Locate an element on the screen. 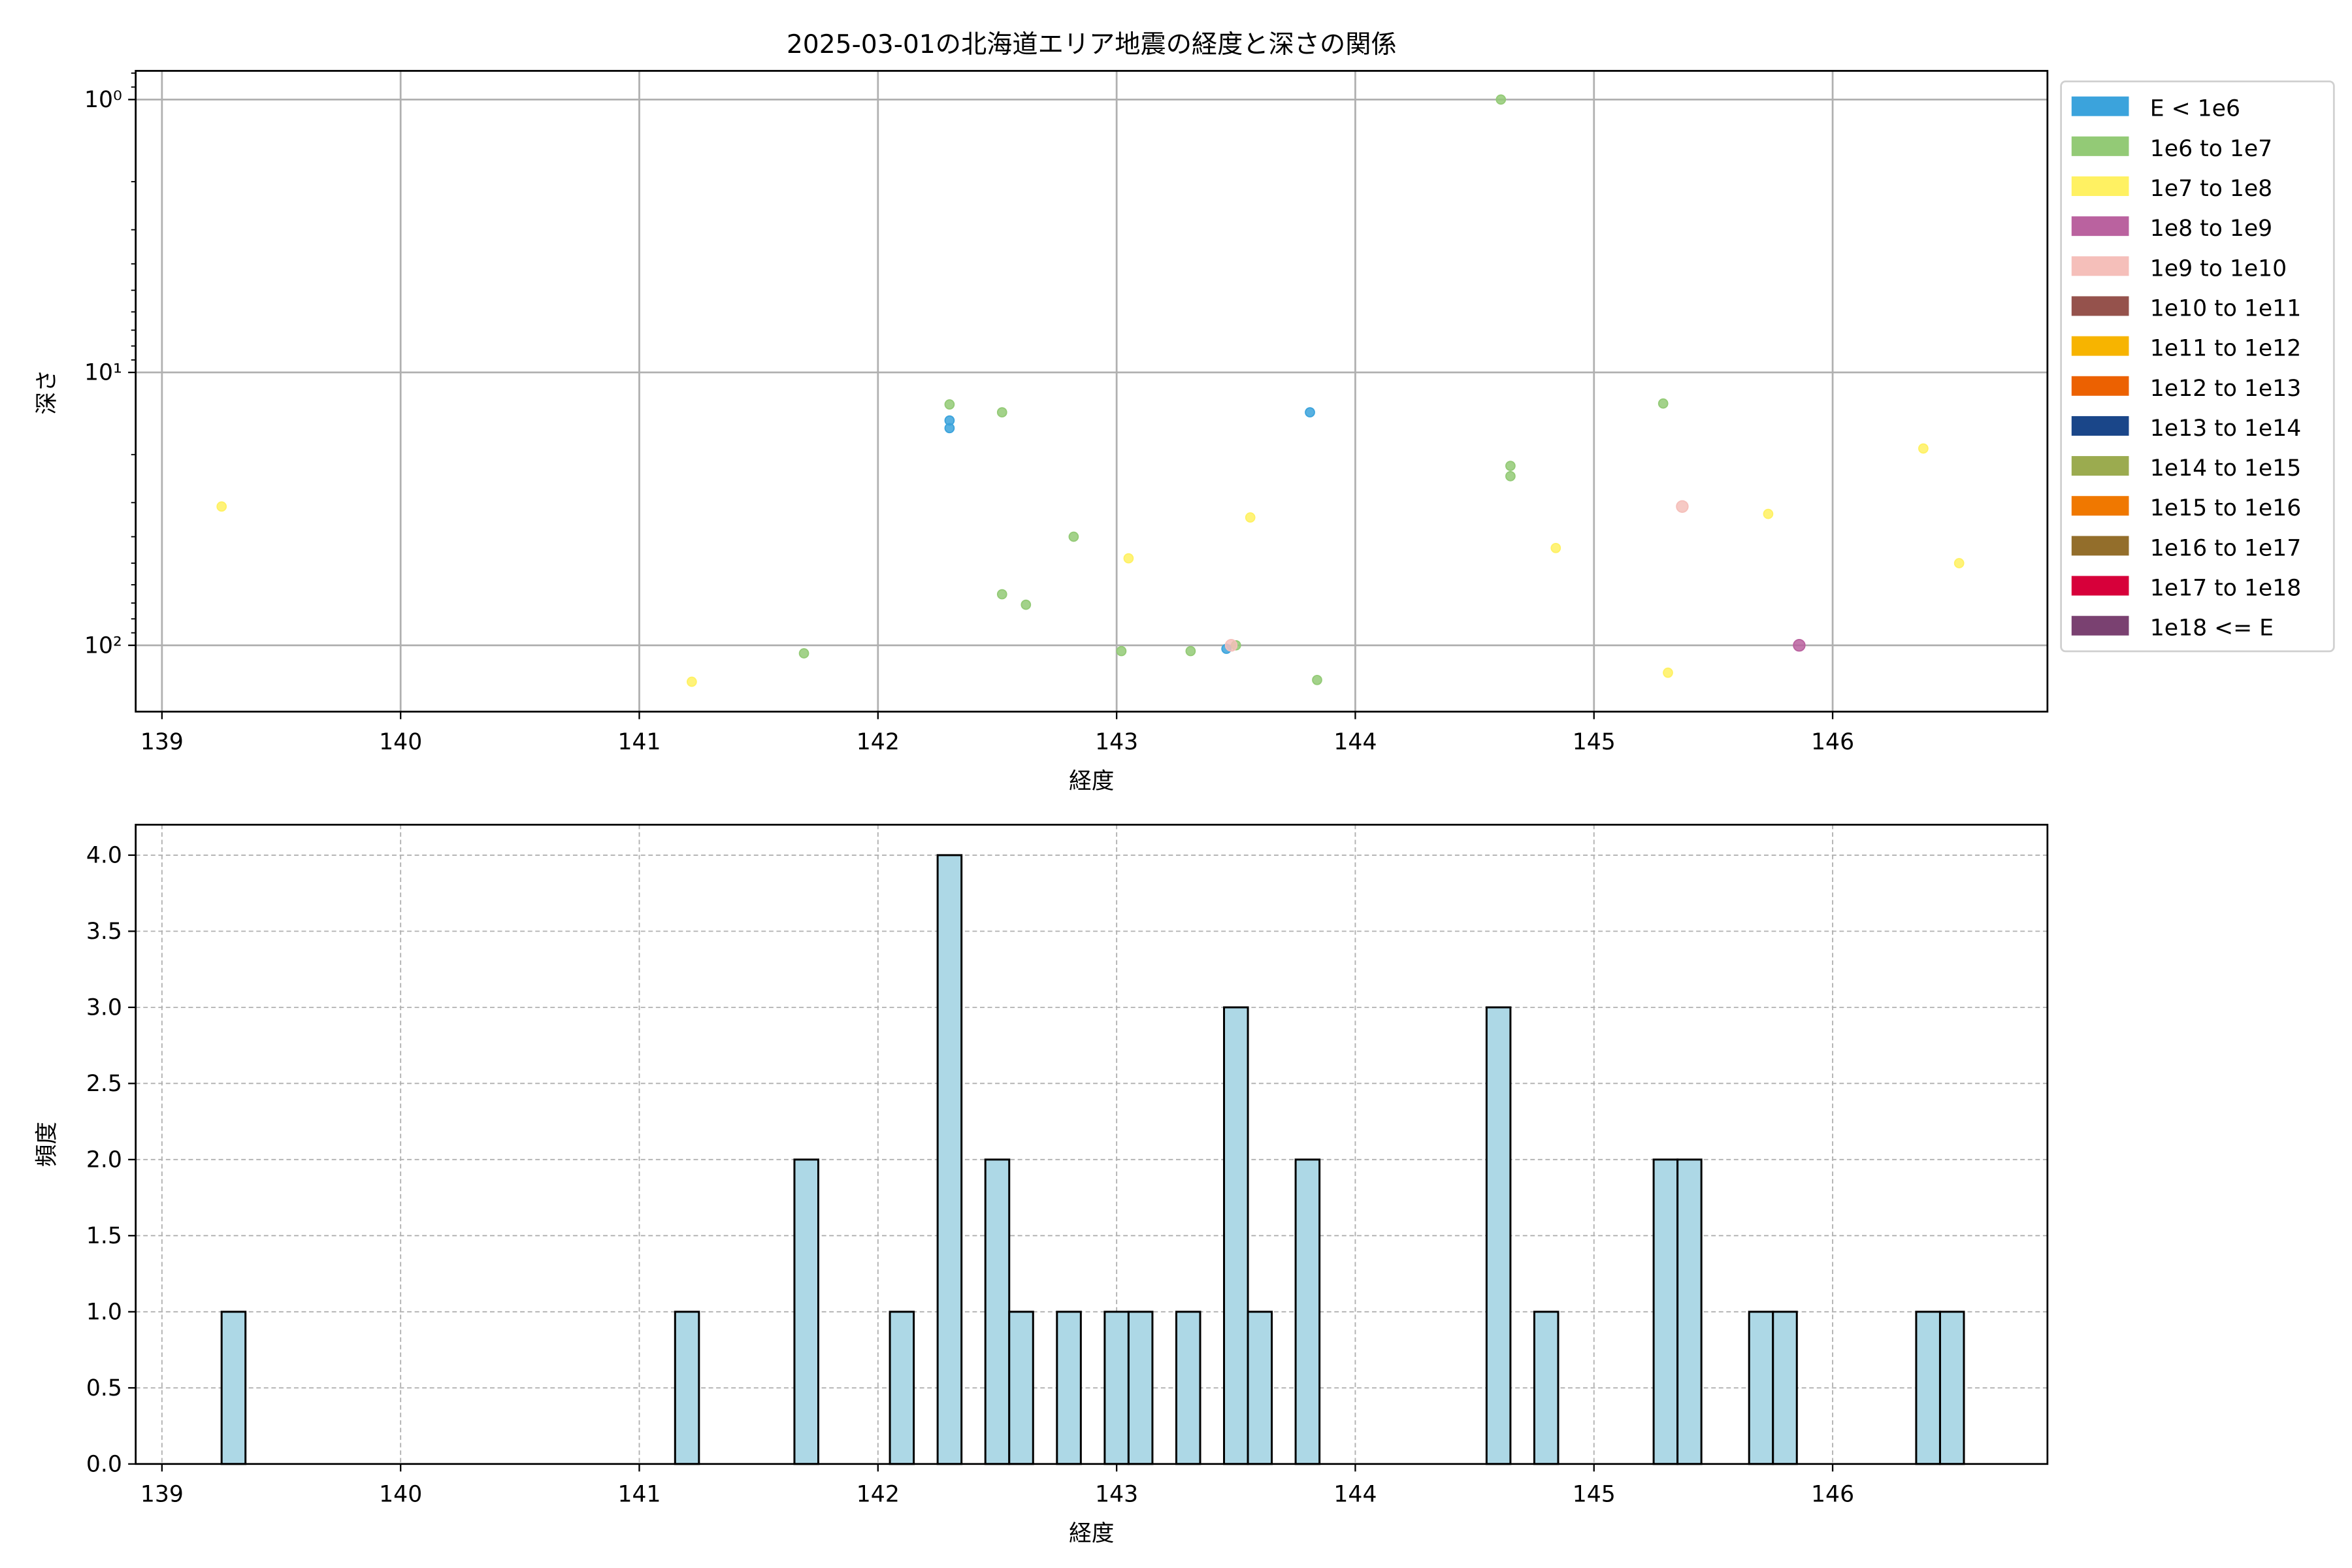 The height and width of the screenshot is (1568, 2352). legend-label: 1e9 to 1e10 is located at coordinates (2218, 268).